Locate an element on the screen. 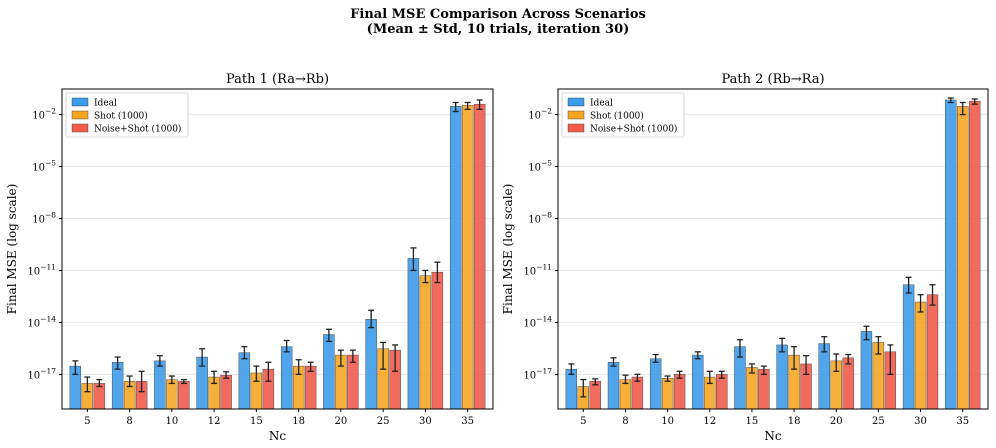 The height and width of the screenshot is (448, 996). bar-ideal-nc15 is located at coordinates (244, 381).